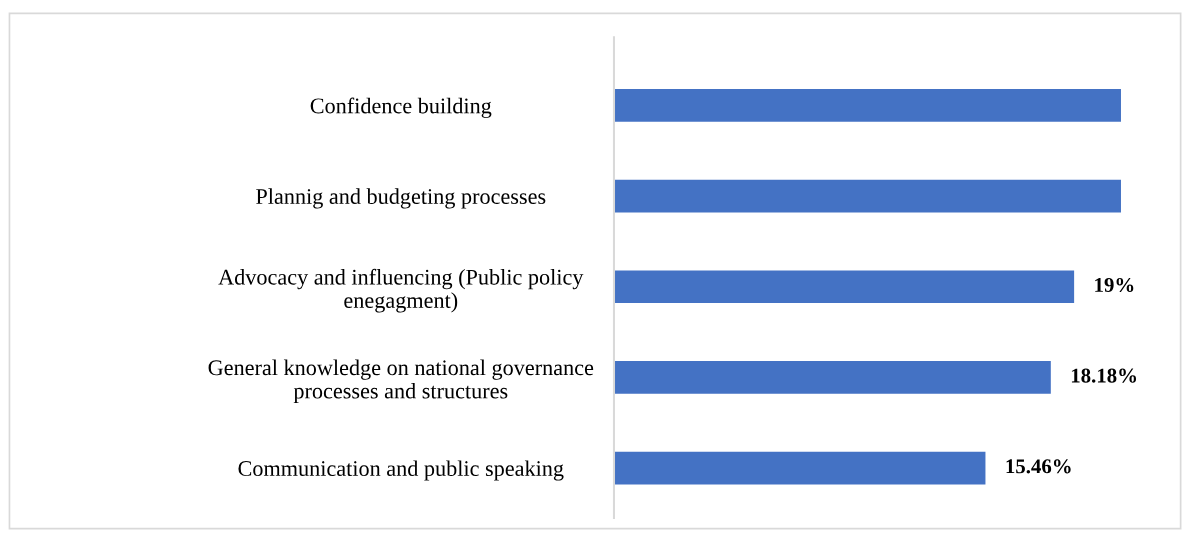 This screenshot has height=534, width=1183. I want to click on y-tick-label: General knowledge on national governance processes and structures, so click(401, 381).